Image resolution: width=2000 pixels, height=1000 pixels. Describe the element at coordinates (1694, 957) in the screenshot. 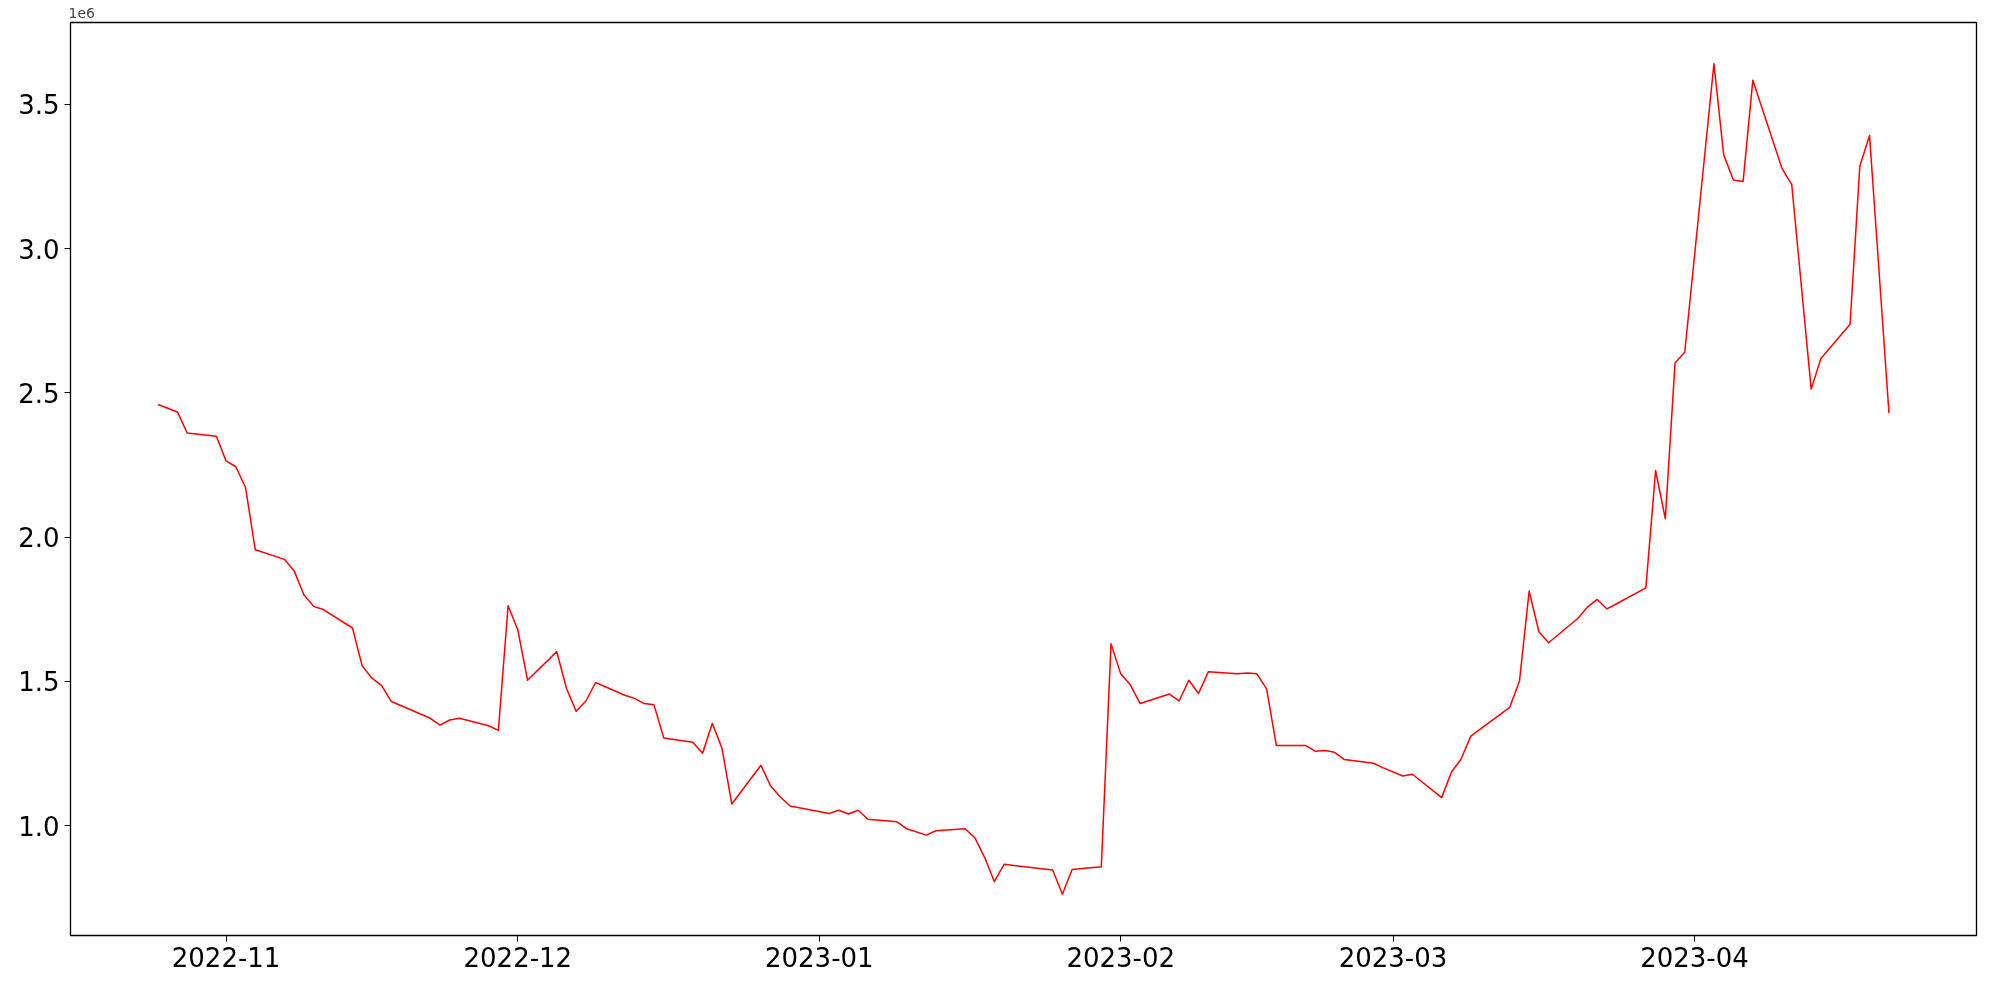

I see `x-tick-label: 2023-04` at that location.